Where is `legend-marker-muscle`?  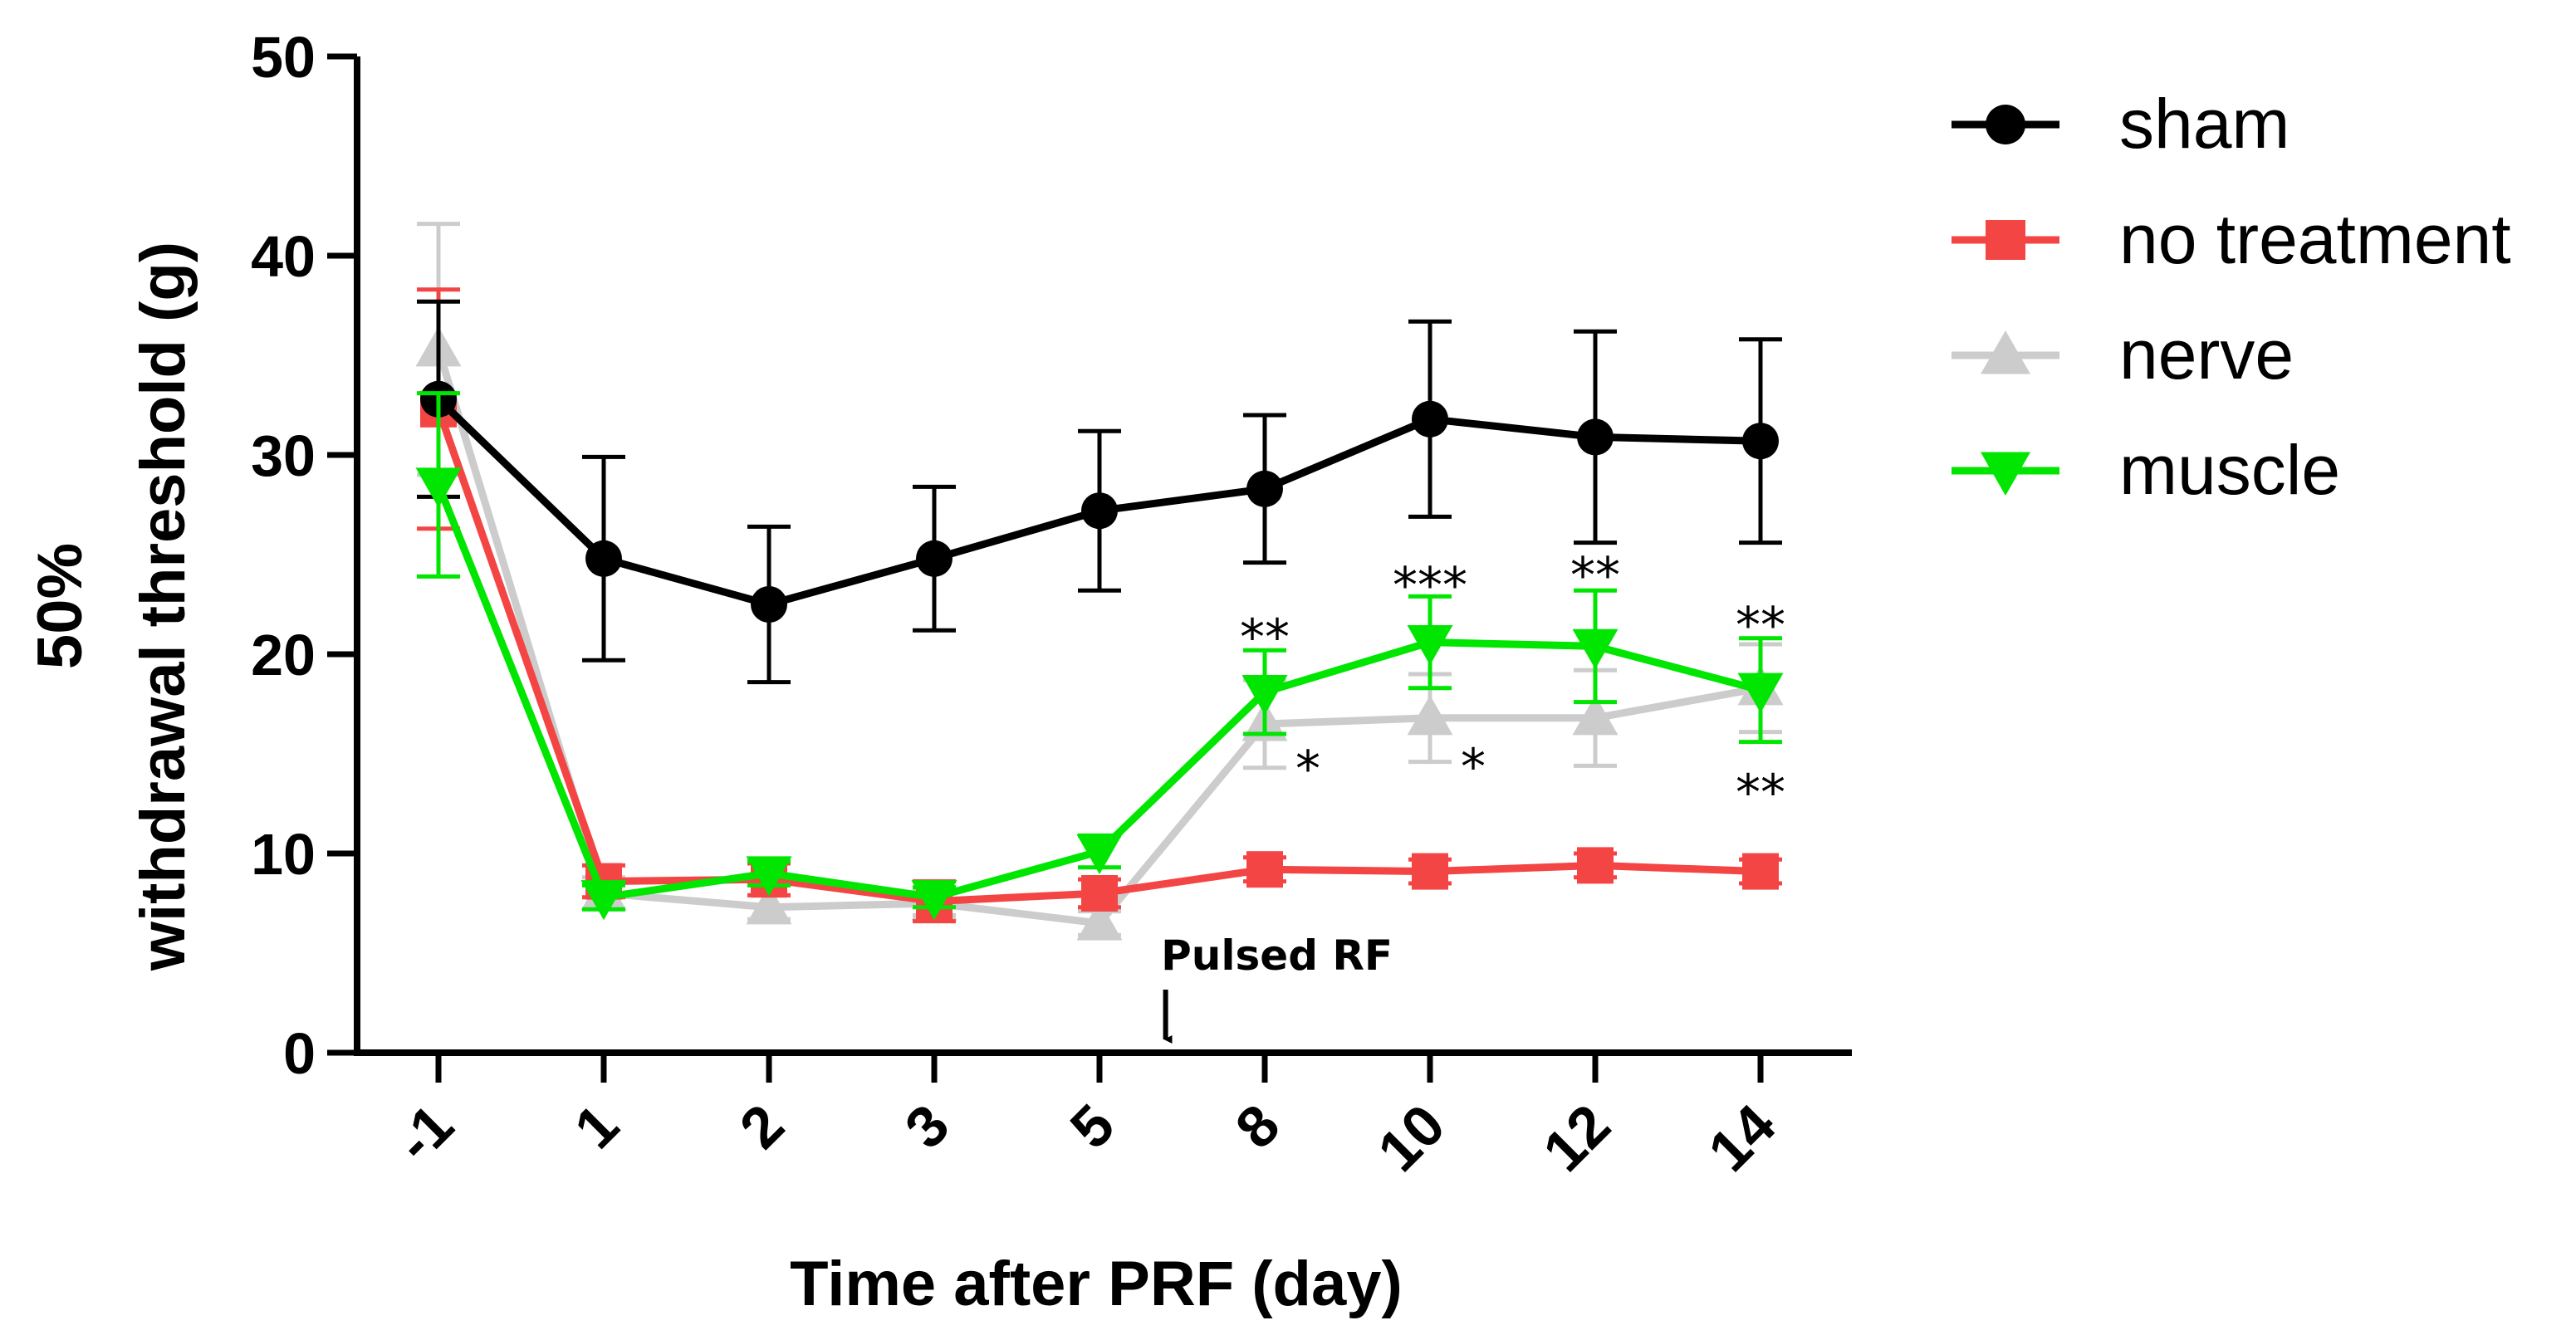 legend-marker-muscle is located at coordinates (2005, 474).